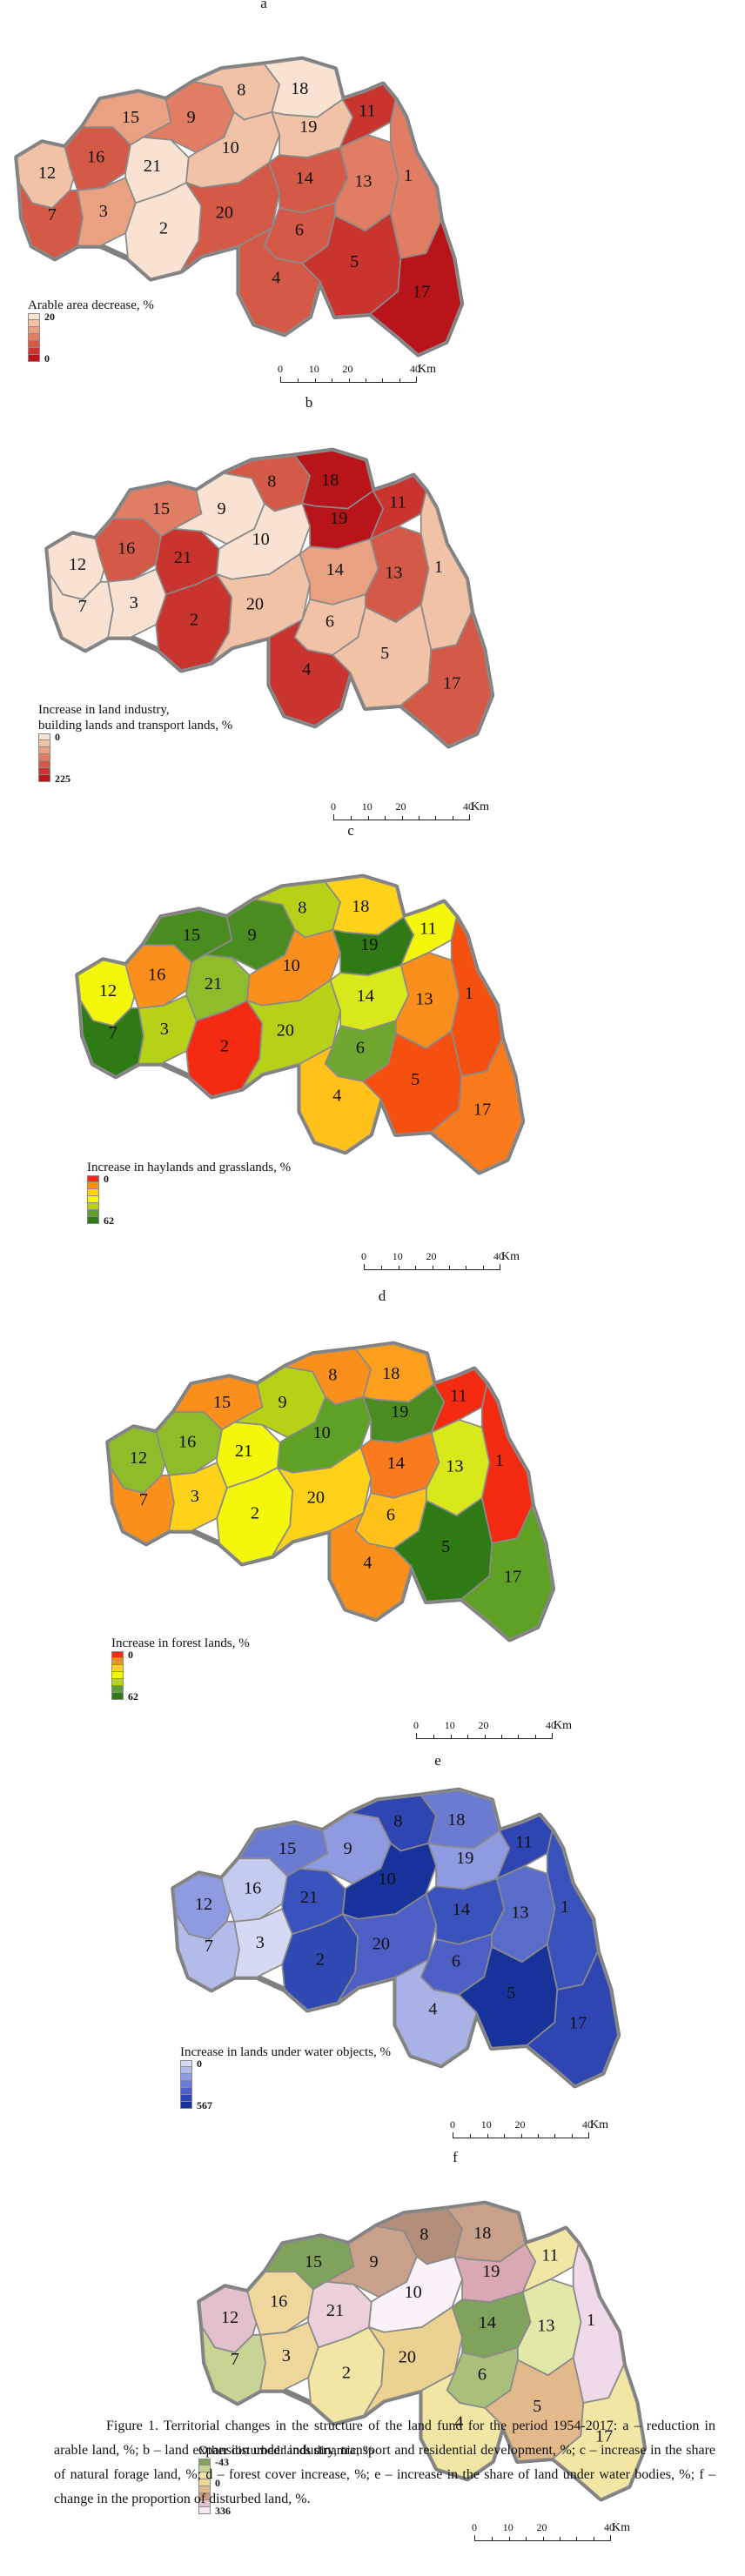 This screenshot has width=745, height=2576. What do you see at coordinates (285, 2052) in the screenshot?
I see `legend-title: Increase in lands under water objects, %` at bounding box center [285, 2052].